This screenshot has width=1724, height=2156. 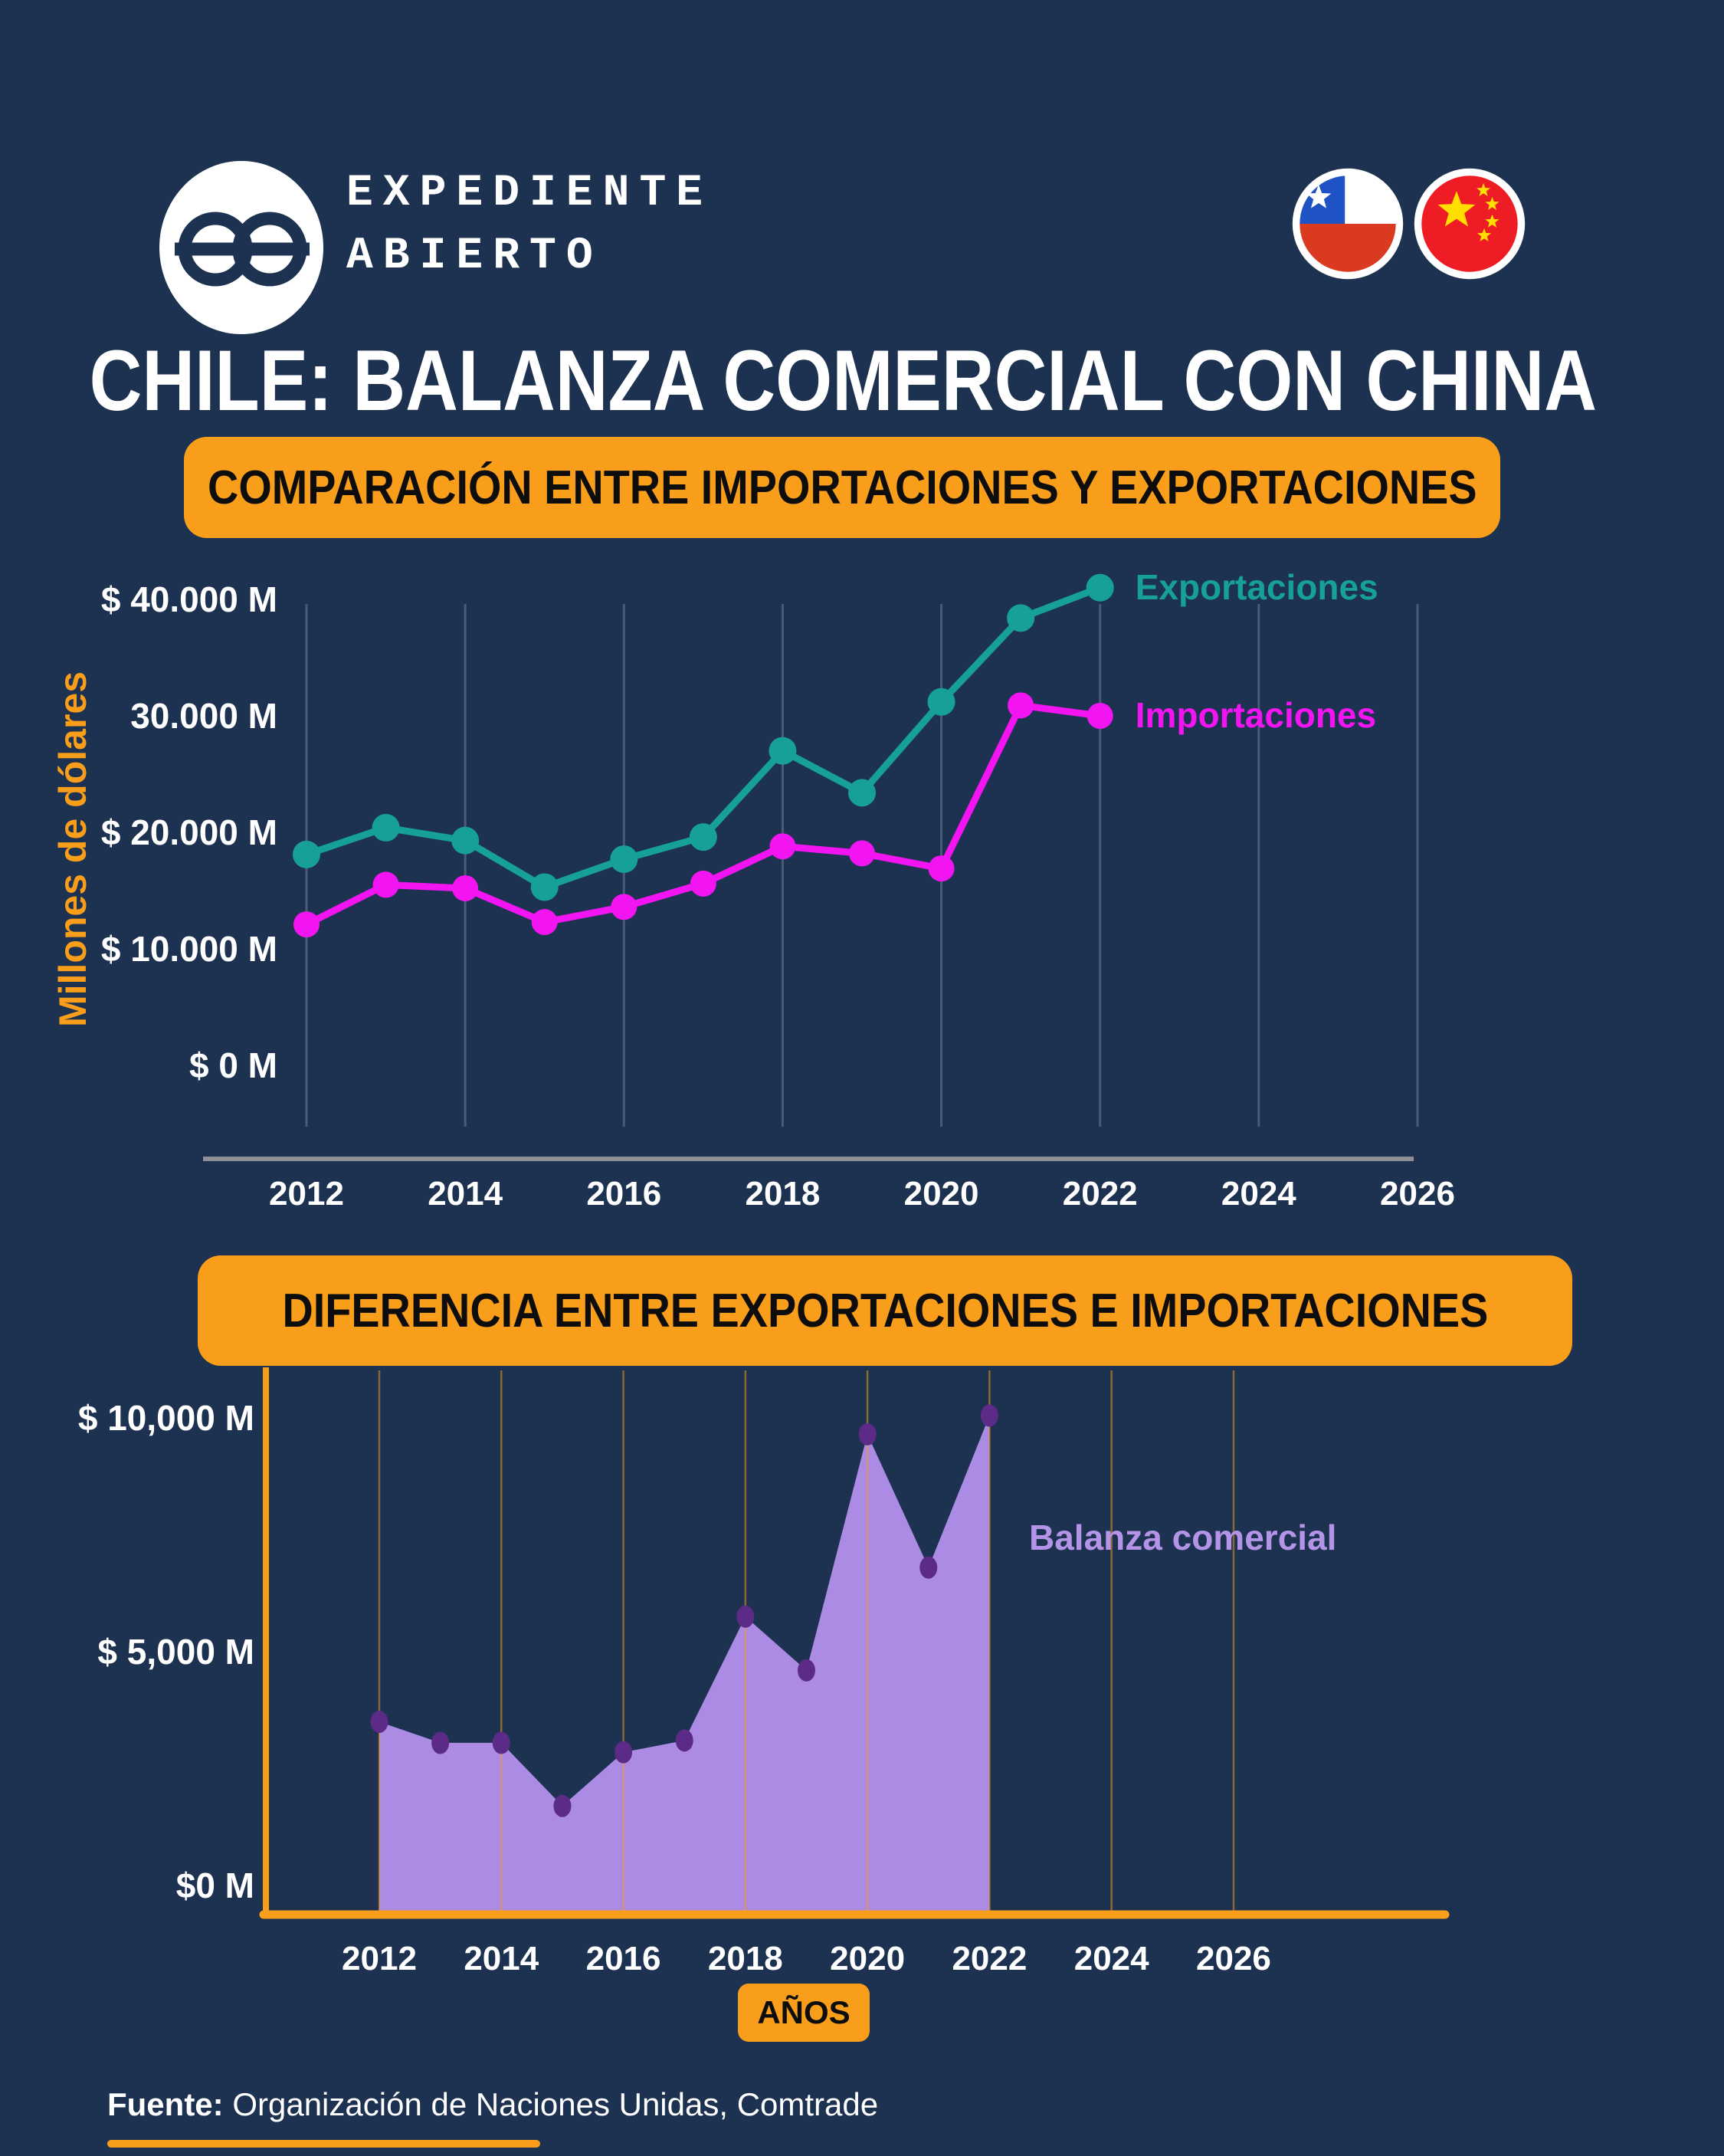 What do you see at coordinates (861, 793) in the screenshot?
I see `exportaciones-point-2019` at bounding box center [861, 793].